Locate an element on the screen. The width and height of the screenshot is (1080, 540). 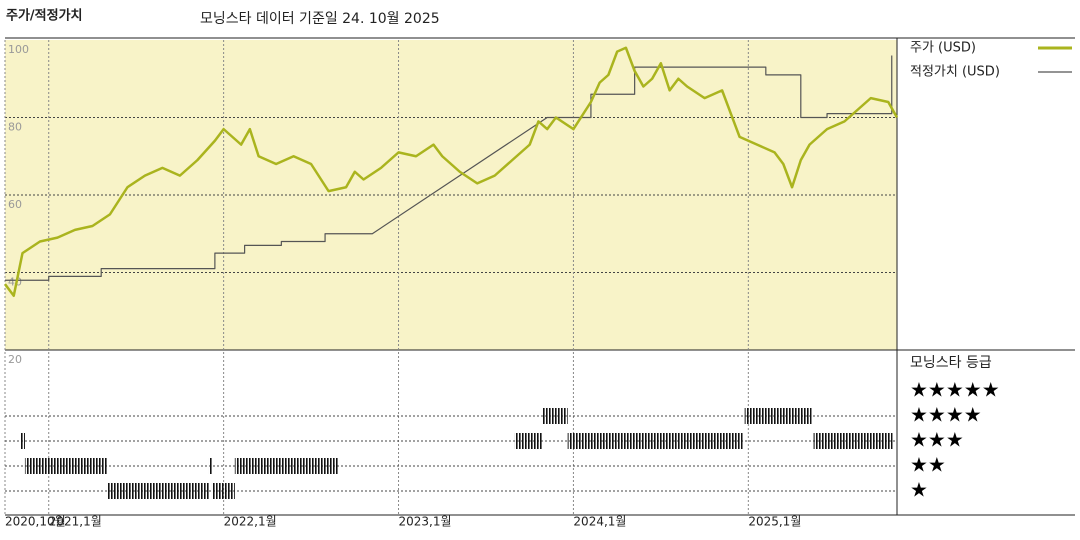
rating-label: ★★★ is located at coordinates (937, 440).